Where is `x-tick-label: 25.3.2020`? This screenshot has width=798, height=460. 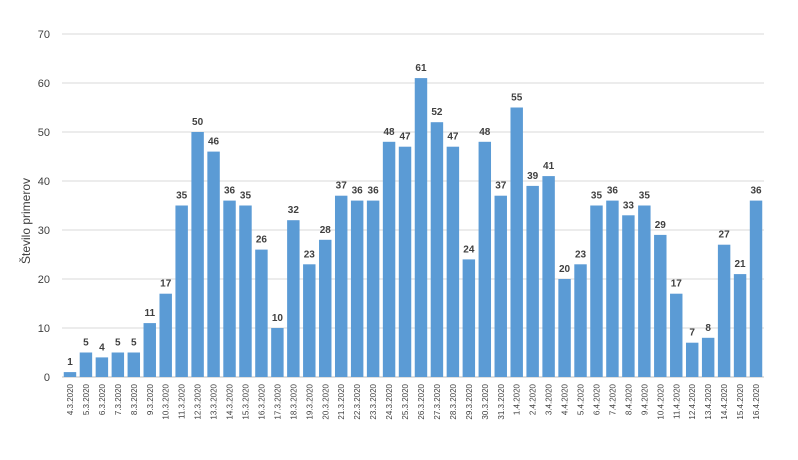 x-tick-label: 25.3.2020 is located at coordinates (405, 401).